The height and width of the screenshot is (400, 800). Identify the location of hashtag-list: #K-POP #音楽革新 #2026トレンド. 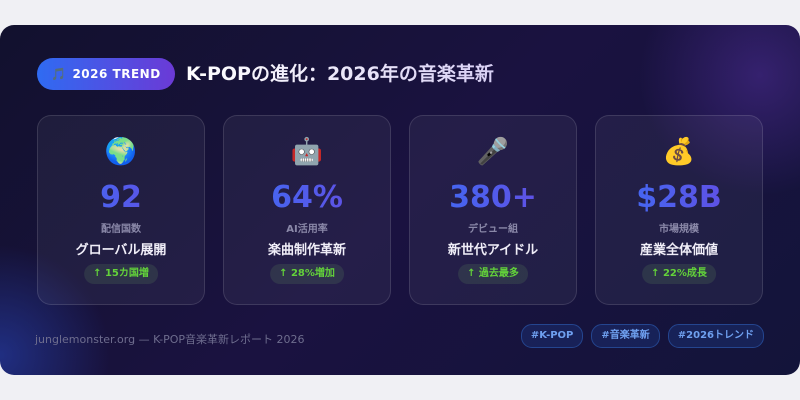
(642, 336).